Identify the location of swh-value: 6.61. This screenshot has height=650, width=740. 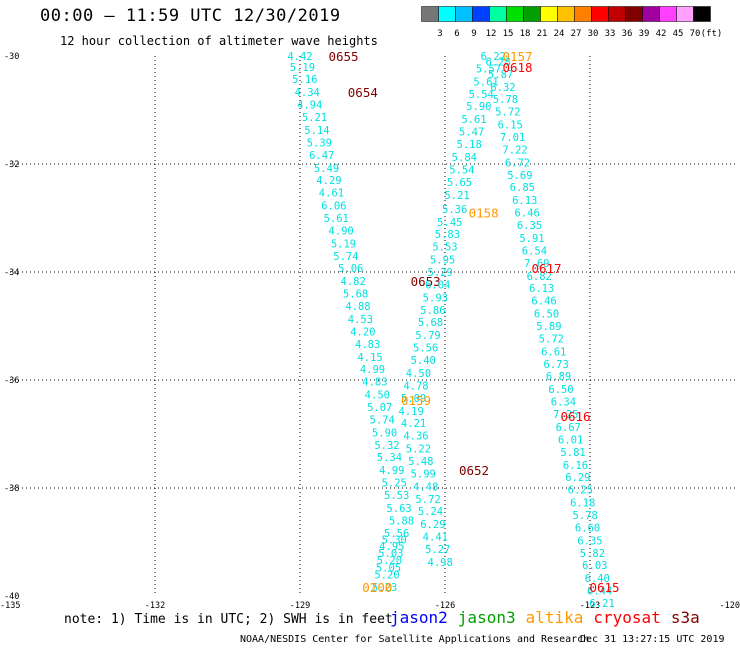
(553, 352).